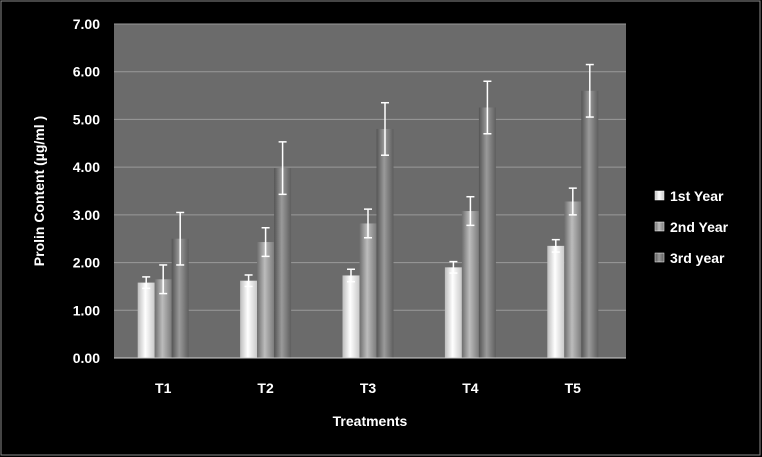 The width and height of the screenshot is (762, 457). I want to click on x-category-label: T3, so click(368, 388).